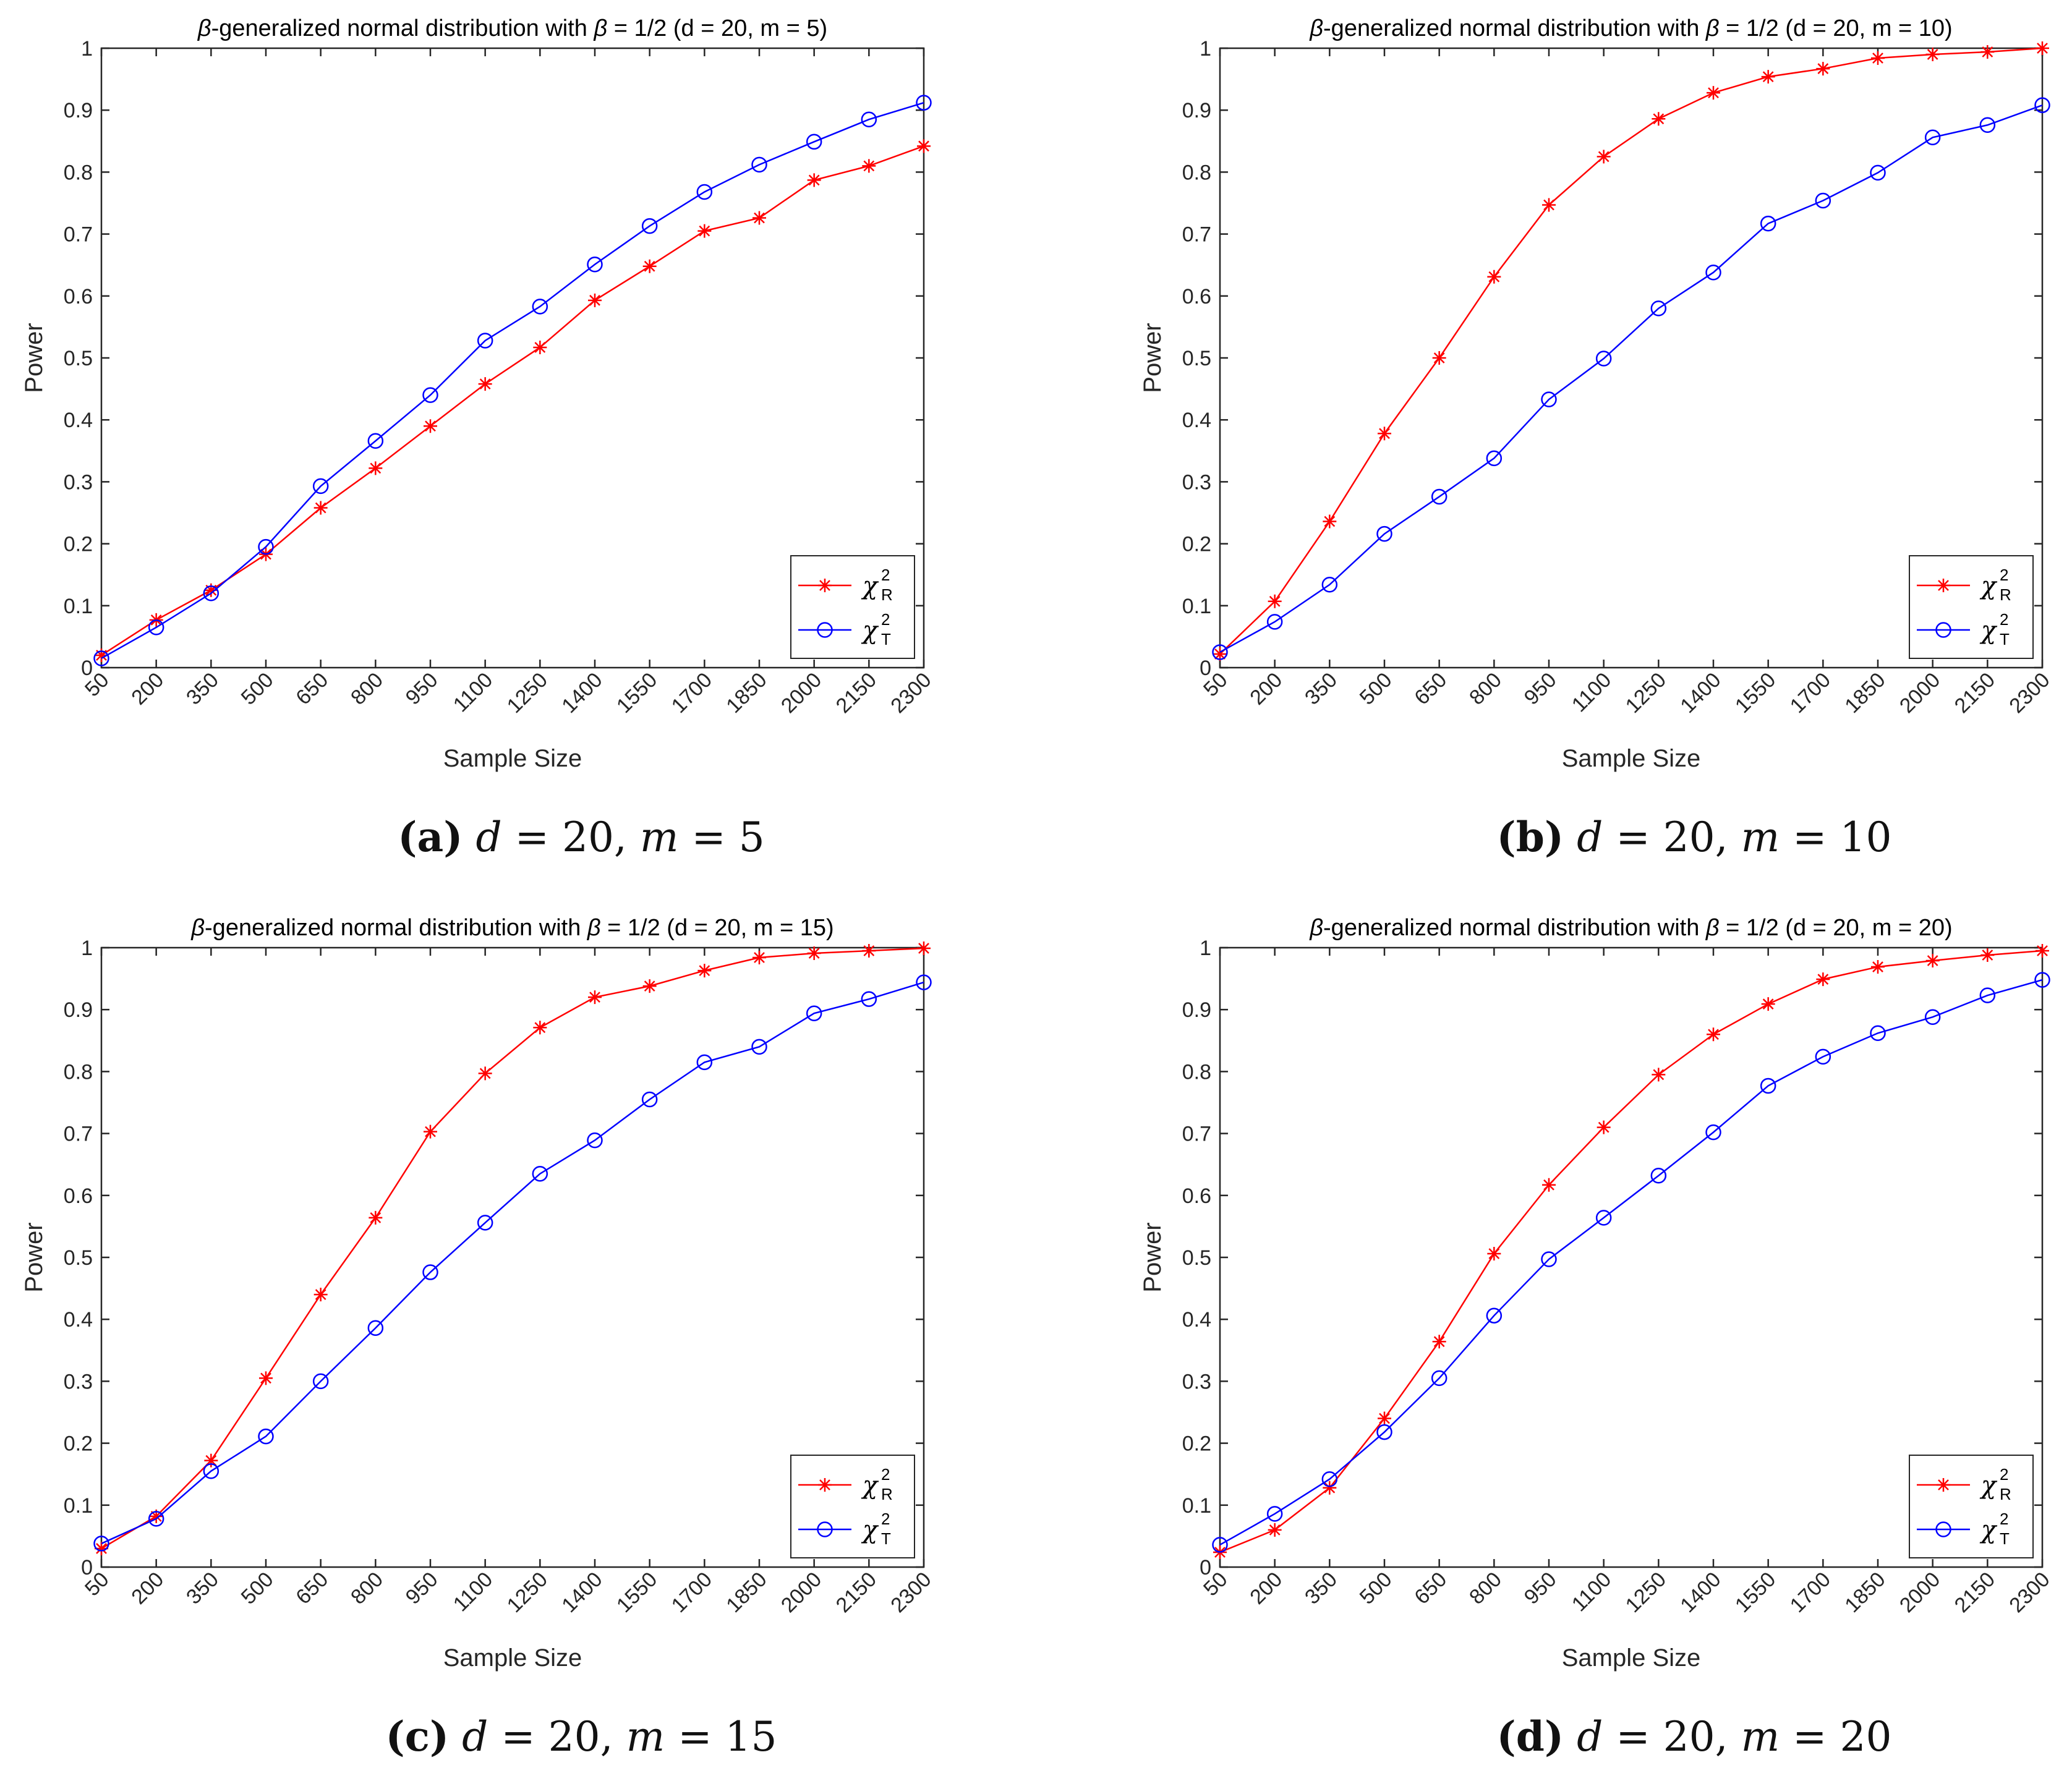 Image resolution: width=2072 pixels, height=1768 pixels. I want to click on x-tick-label: 950, so click(1540, 689).